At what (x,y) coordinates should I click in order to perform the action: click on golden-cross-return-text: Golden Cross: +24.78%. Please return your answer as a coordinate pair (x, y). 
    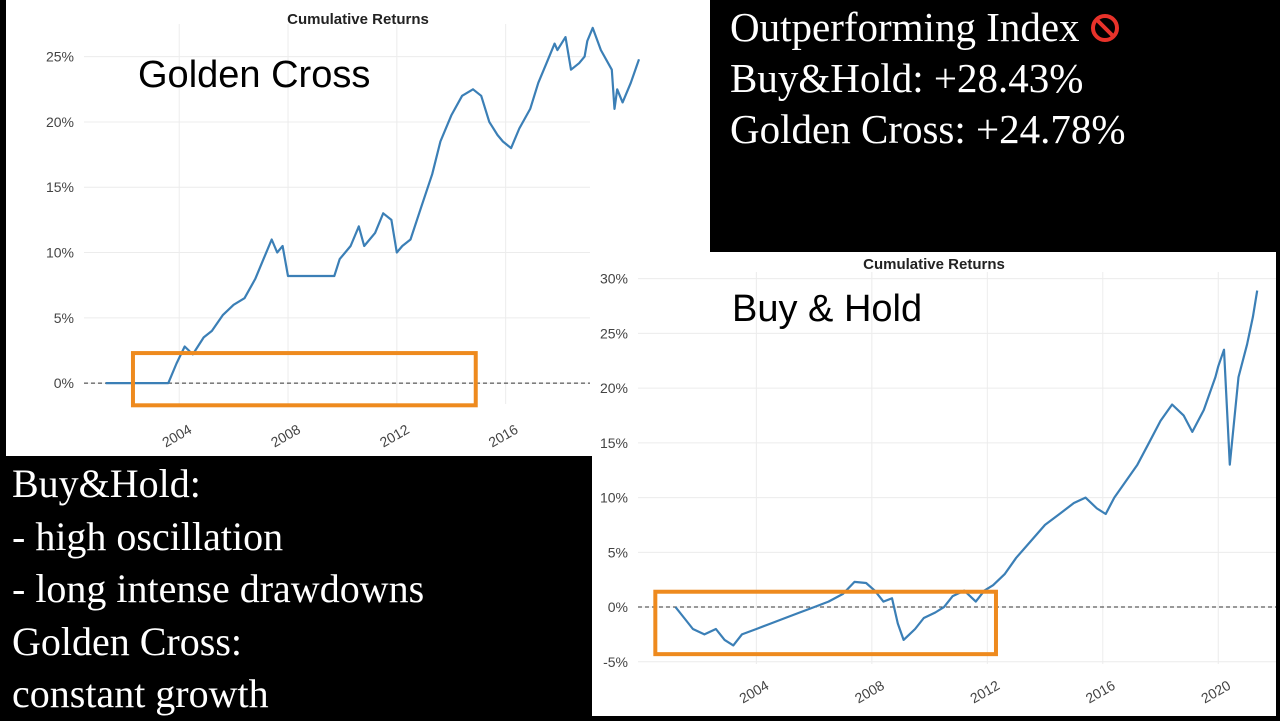
    Looking at the image, I should click on (928, 129).